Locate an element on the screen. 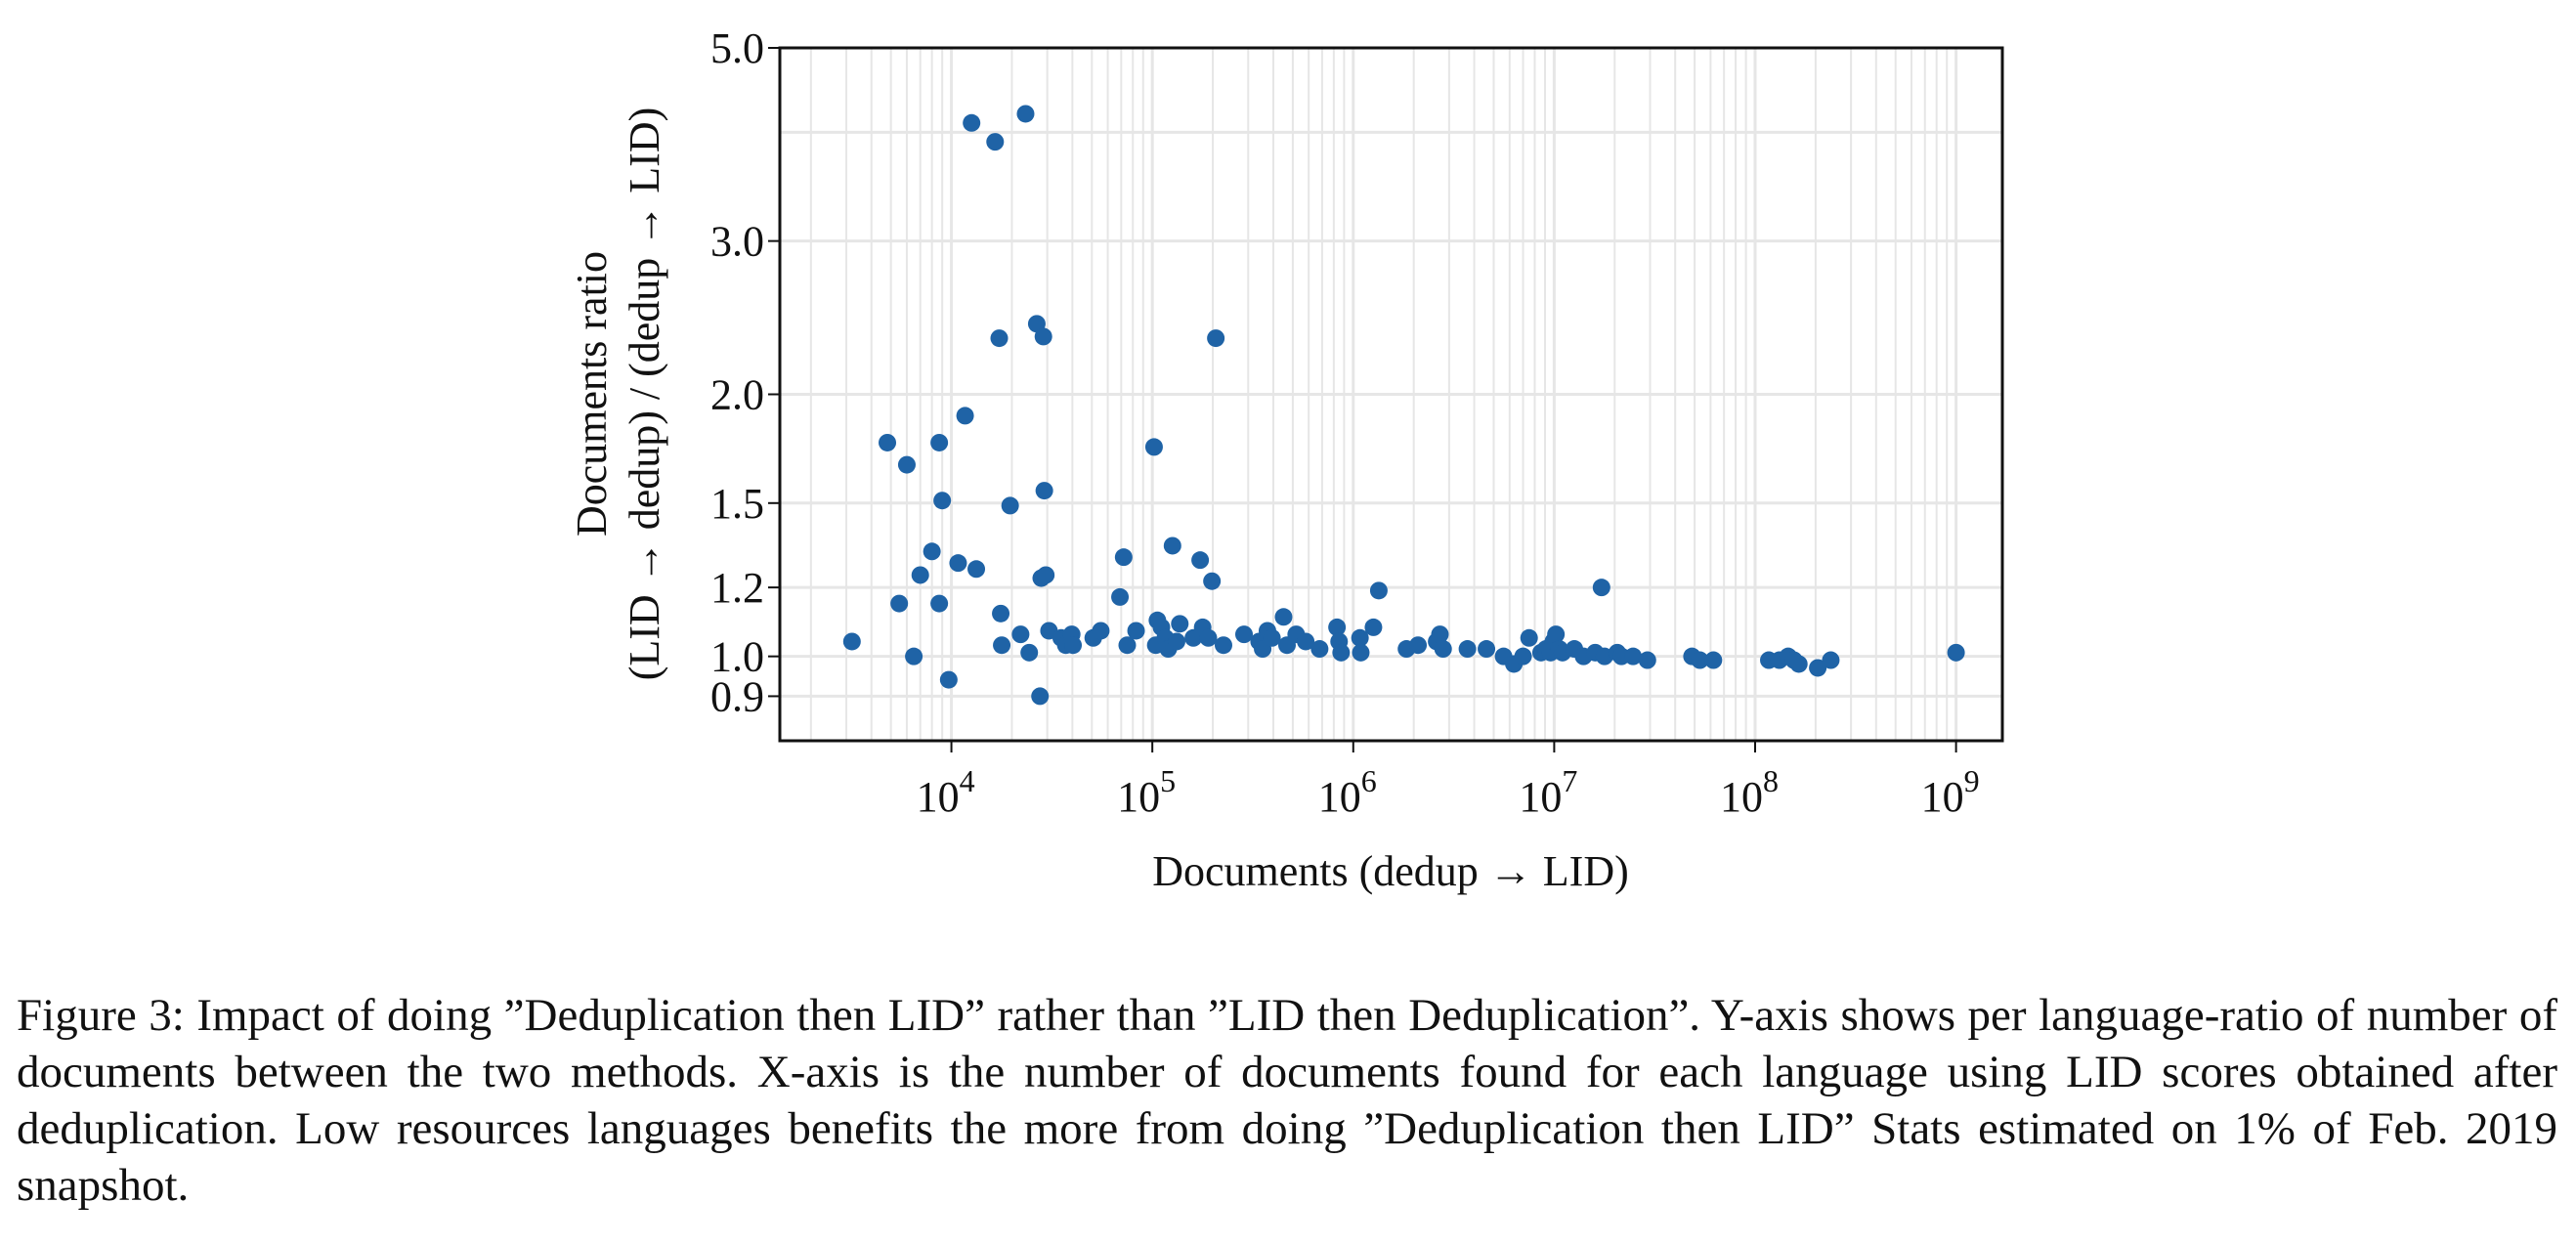 The height and width of the screenshot is (1245, 2576). y-tick-label: 1.0 is located at coordinates (737, 657).